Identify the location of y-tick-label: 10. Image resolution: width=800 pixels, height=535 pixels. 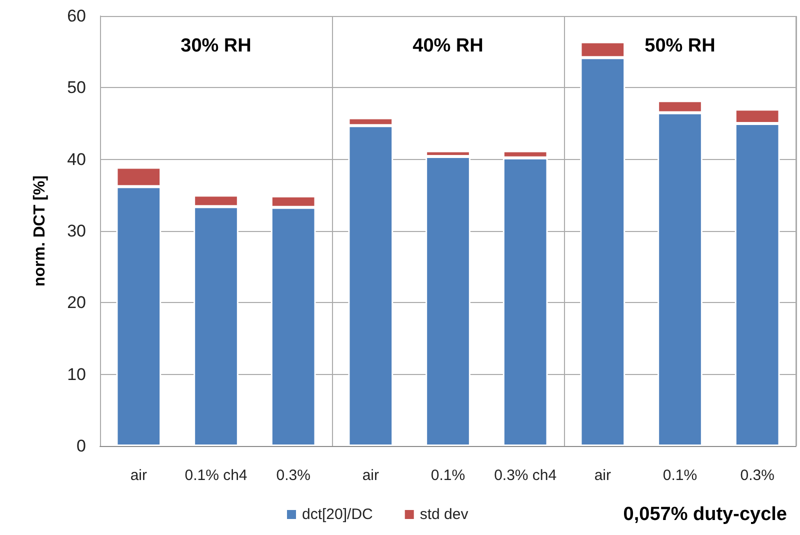
(76, 374).